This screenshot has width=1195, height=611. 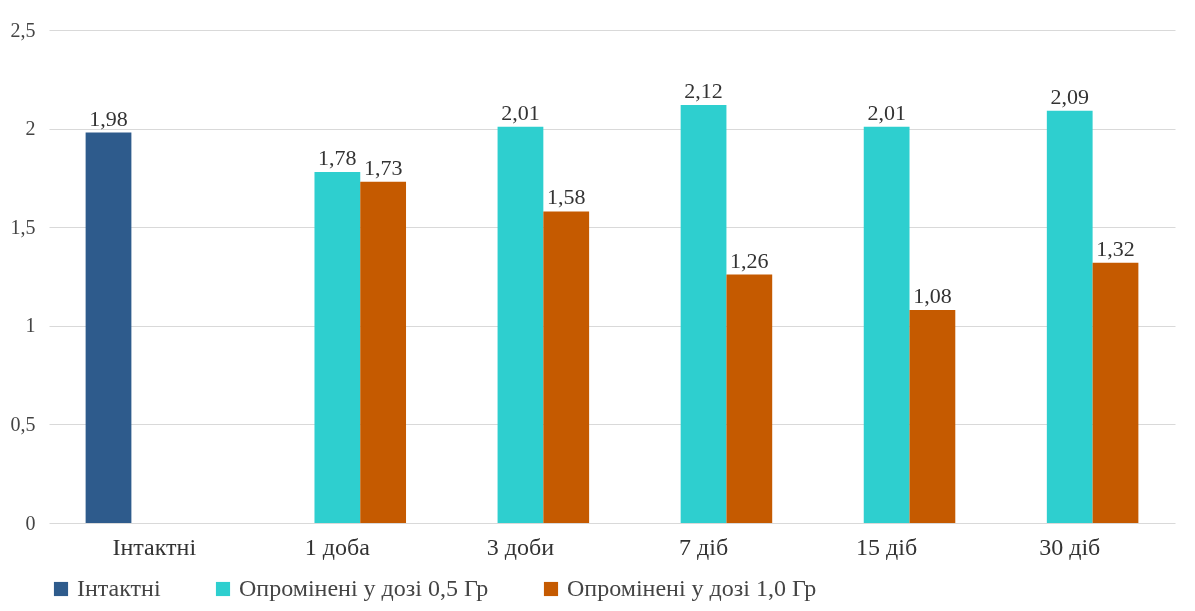 What do you see at coordinates (932, 296) in the screenshot?
I see `data-label: 1,08` at bounding box center [932, 296].